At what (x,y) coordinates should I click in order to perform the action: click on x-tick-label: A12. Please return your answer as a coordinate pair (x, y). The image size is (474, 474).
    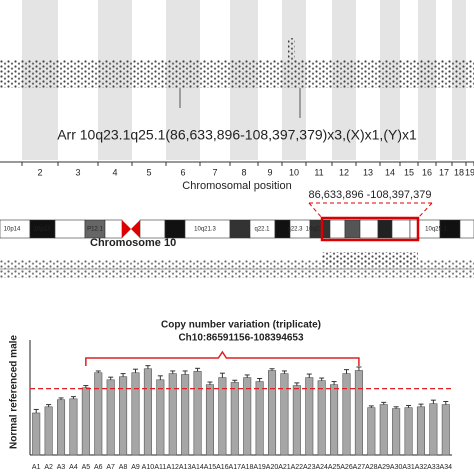
    Looking at the image, I should click on (173, 467).